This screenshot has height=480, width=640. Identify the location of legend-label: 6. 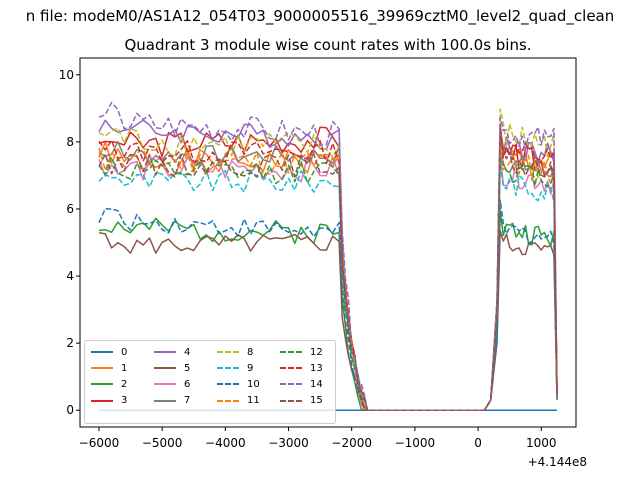
(187, 384).